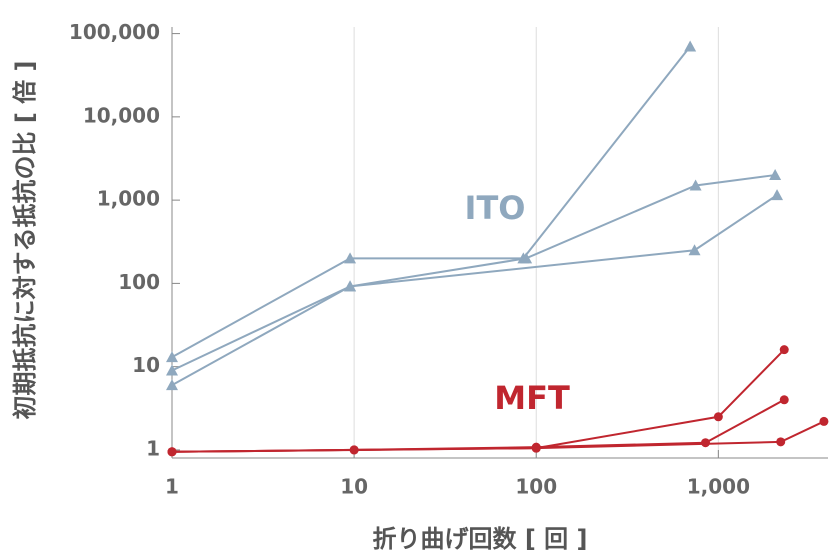 The height and width of the screenshot is (560, 830). Describe the element at coordinates (479, 539) in the screenshot. I see `x-axis-title: 折り曲げ回数 [ 回 ]` at that location.